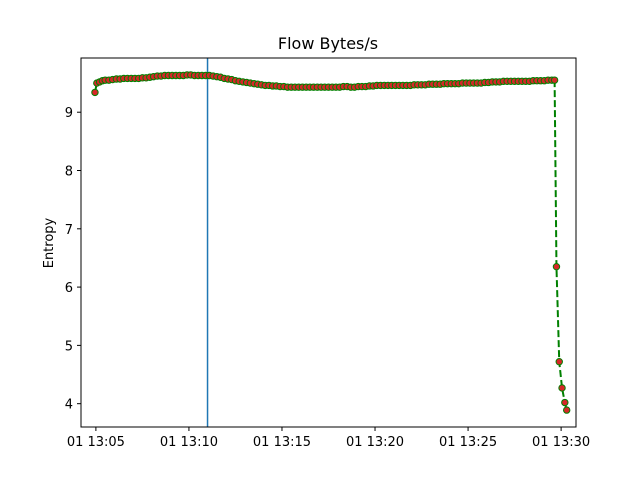 The width and height of the screenshot is (640, 480). Describe the element at coordinates (328, 43) in the screenshot. I see `chart-title: Flow Bytes/s` at that location.